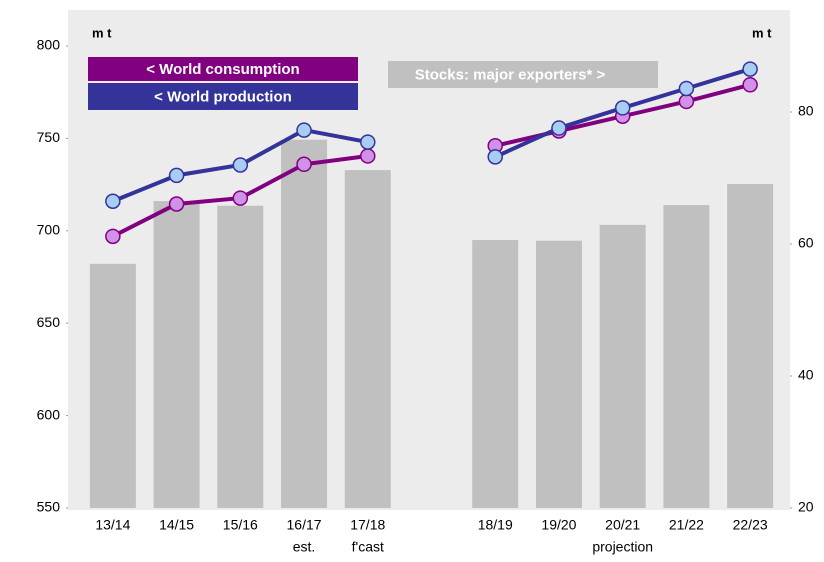 Image resolution: width=824 pixels, height=562 pixels. Describe the element at coordinates (304, 547) in the screenshot. I see `annotation: est.` at that location.